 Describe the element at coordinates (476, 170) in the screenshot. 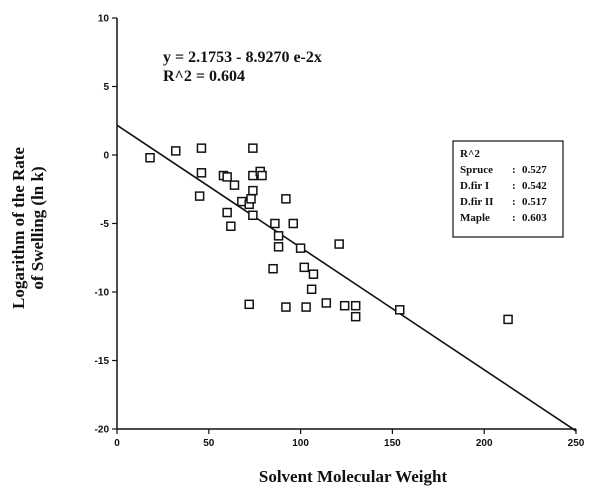

I see `legend-entry-label: Spruce` at that location.